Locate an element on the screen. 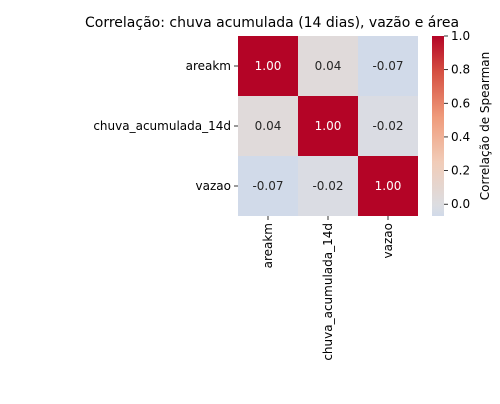  row-label: areakm is located at coordinates (208, 66).